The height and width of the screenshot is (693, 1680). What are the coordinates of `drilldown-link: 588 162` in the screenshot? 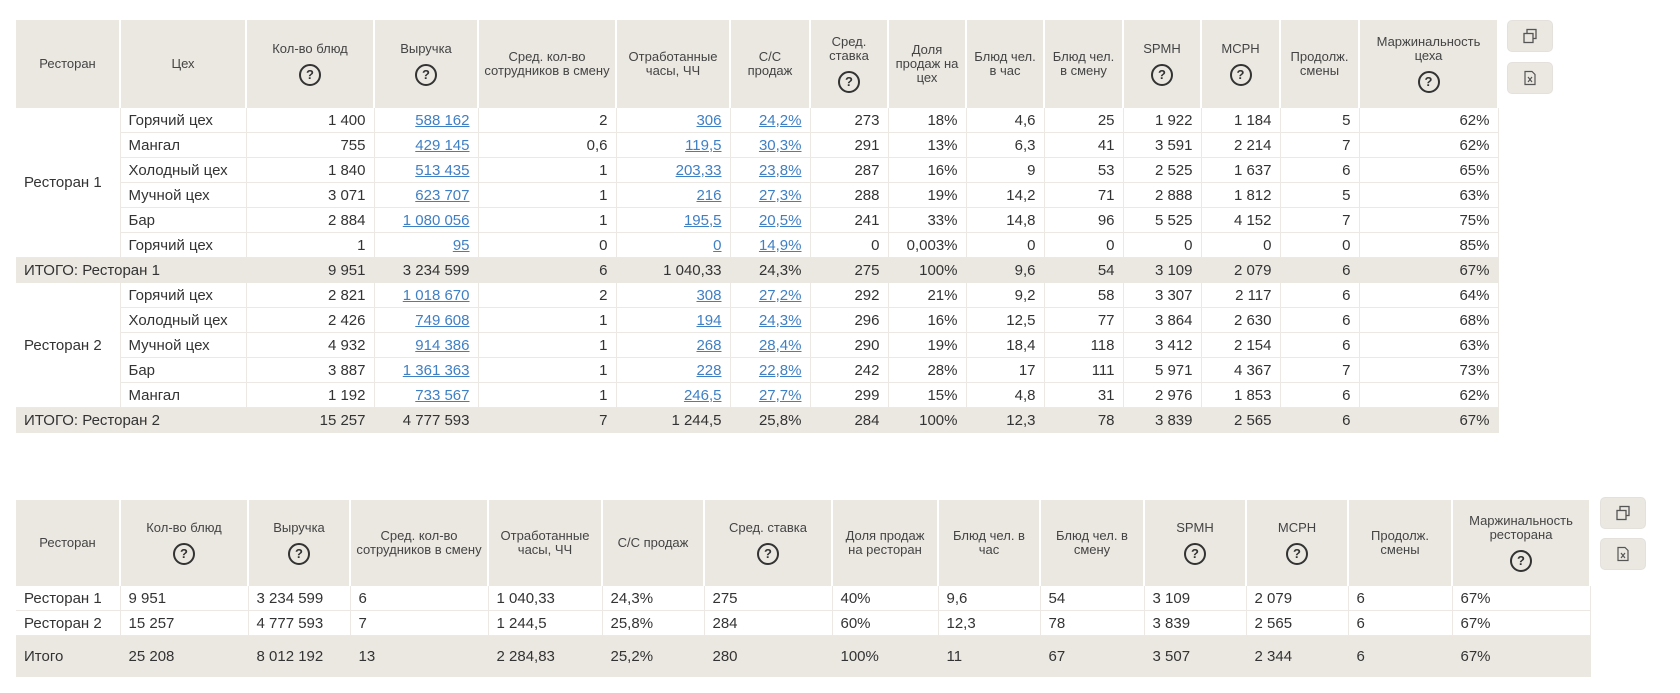 It's located at (442, 120).